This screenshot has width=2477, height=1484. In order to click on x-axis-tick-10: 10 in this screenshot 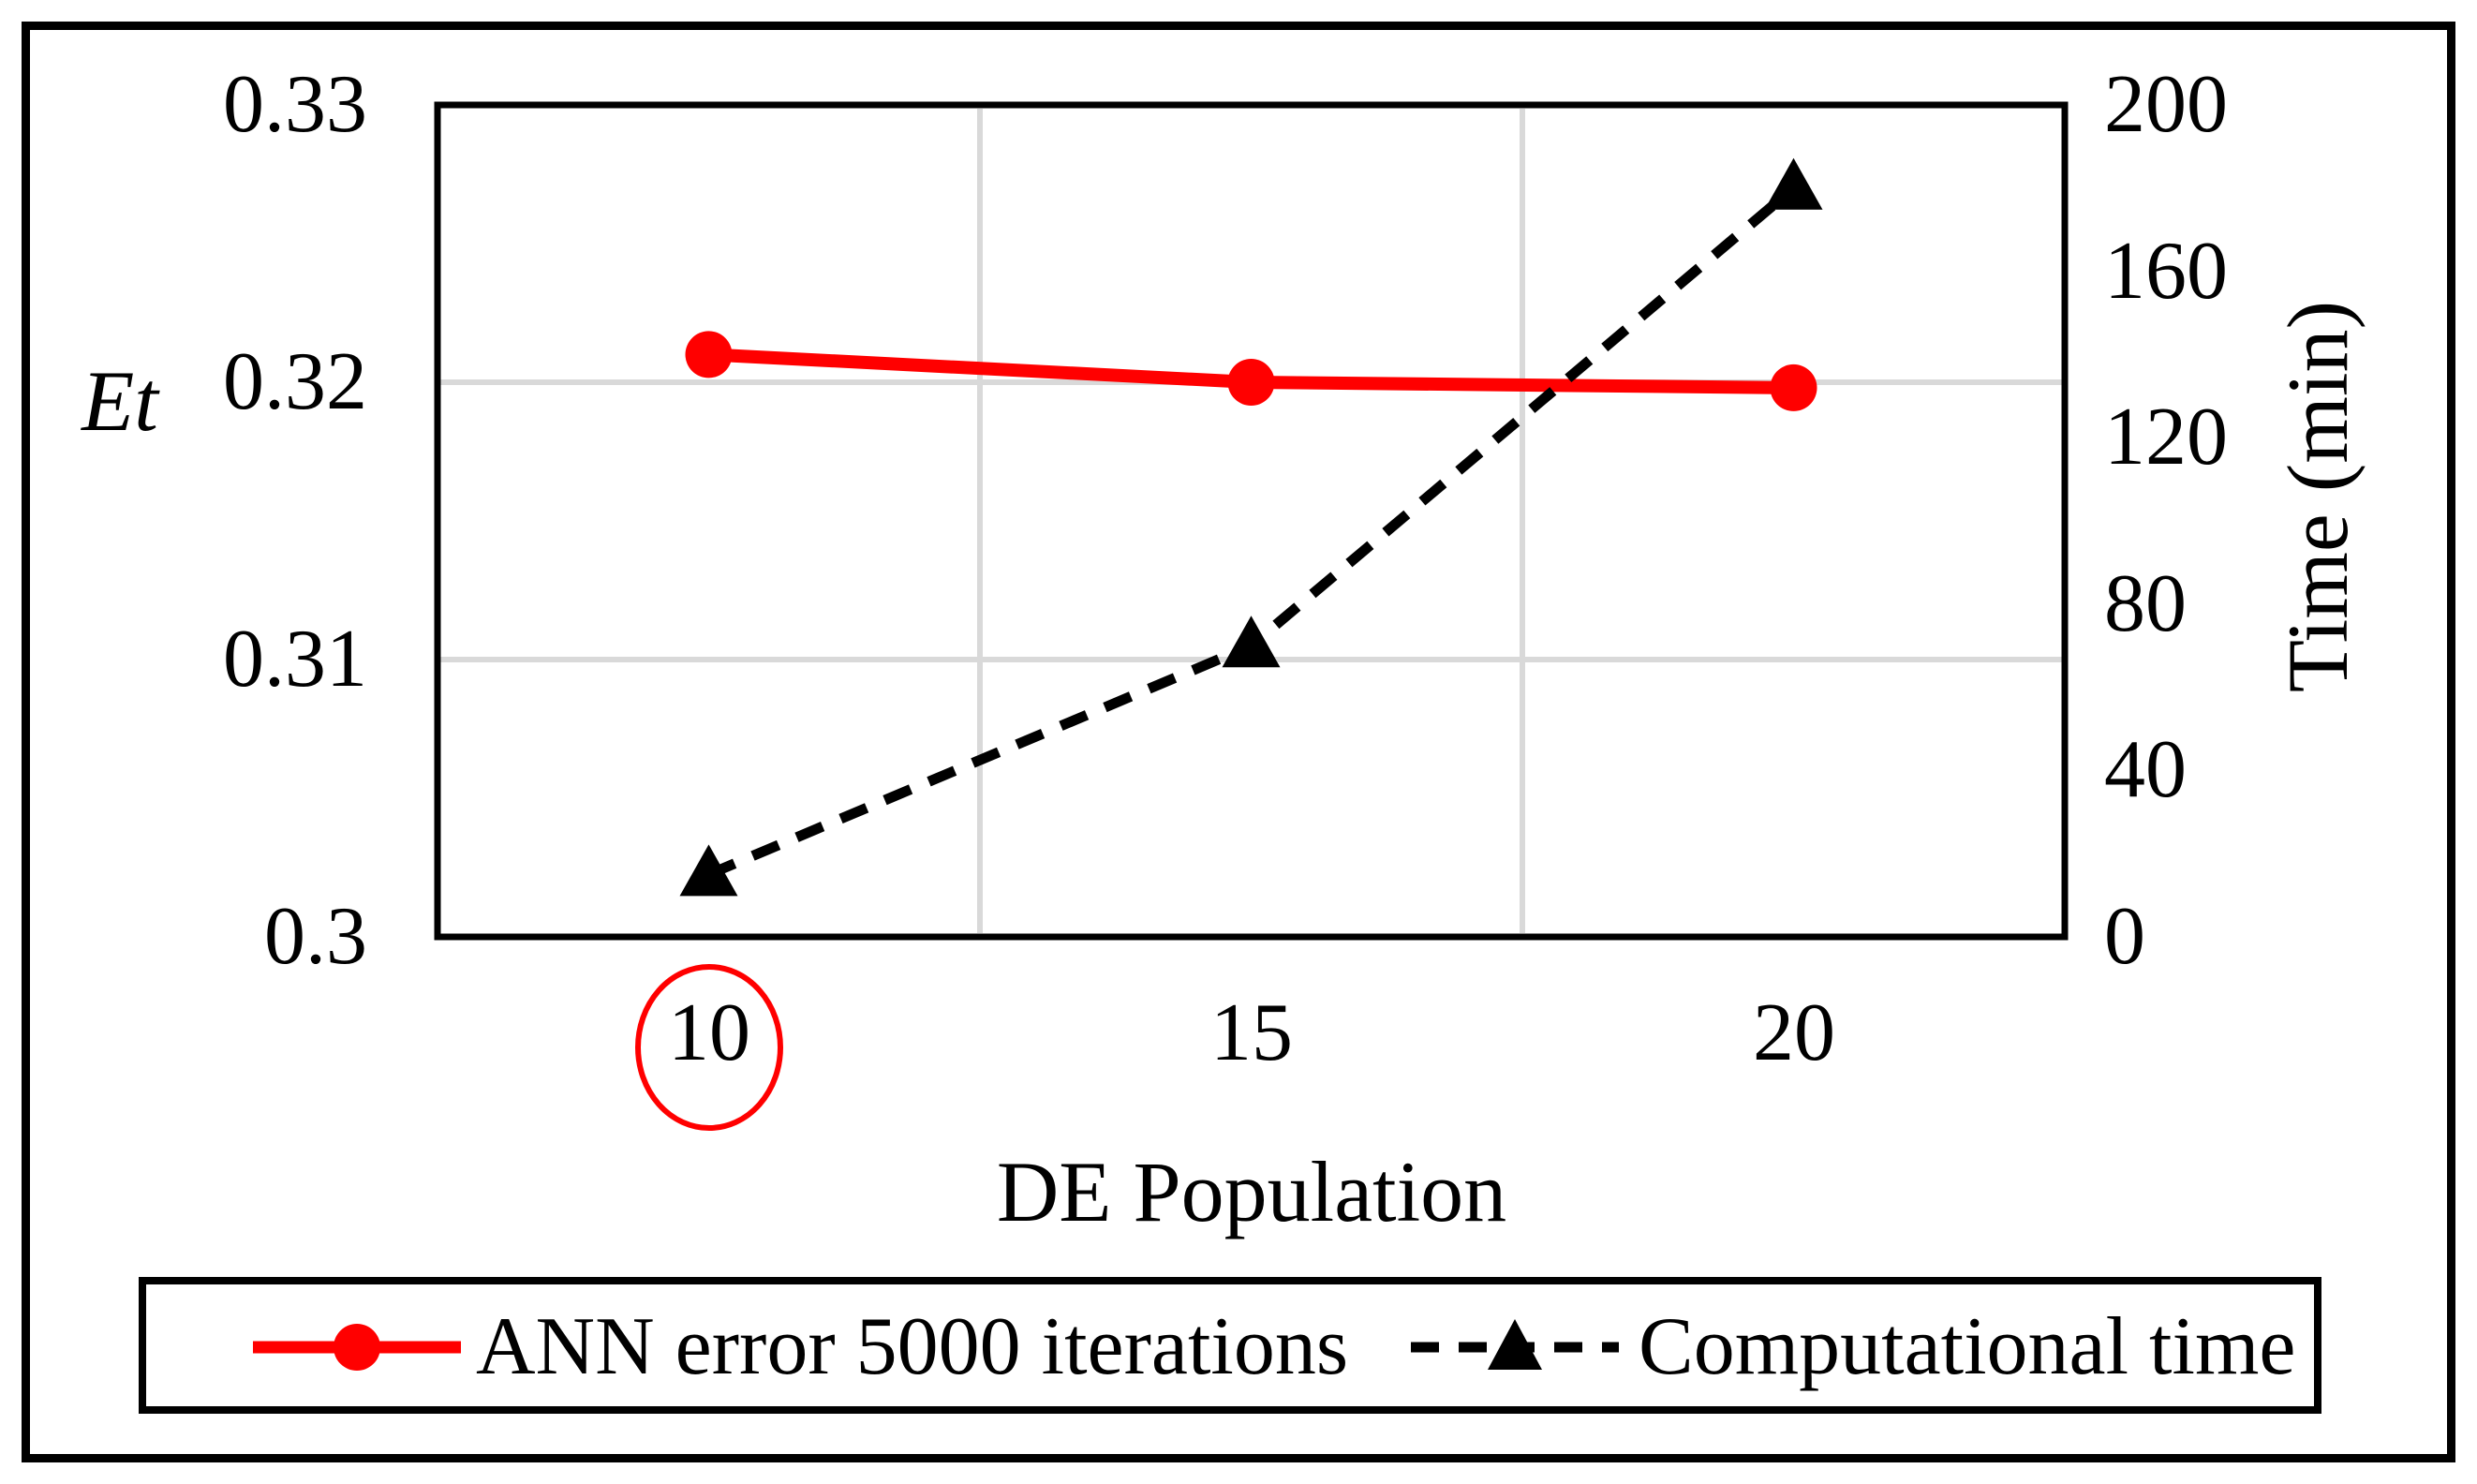, I will do `click(709, 1032)`.